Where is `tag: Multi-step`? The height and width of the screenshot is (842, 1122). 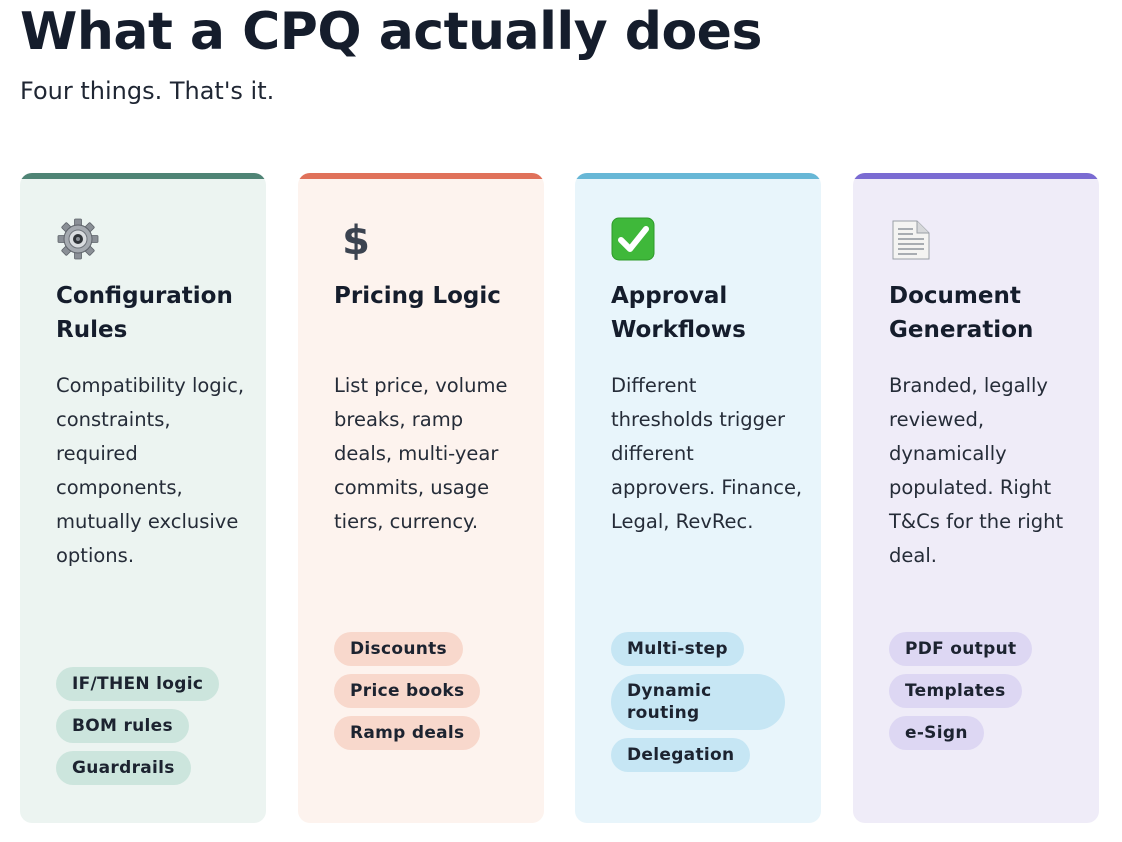 tag: Multi-step is located at coordinates (677, 649).